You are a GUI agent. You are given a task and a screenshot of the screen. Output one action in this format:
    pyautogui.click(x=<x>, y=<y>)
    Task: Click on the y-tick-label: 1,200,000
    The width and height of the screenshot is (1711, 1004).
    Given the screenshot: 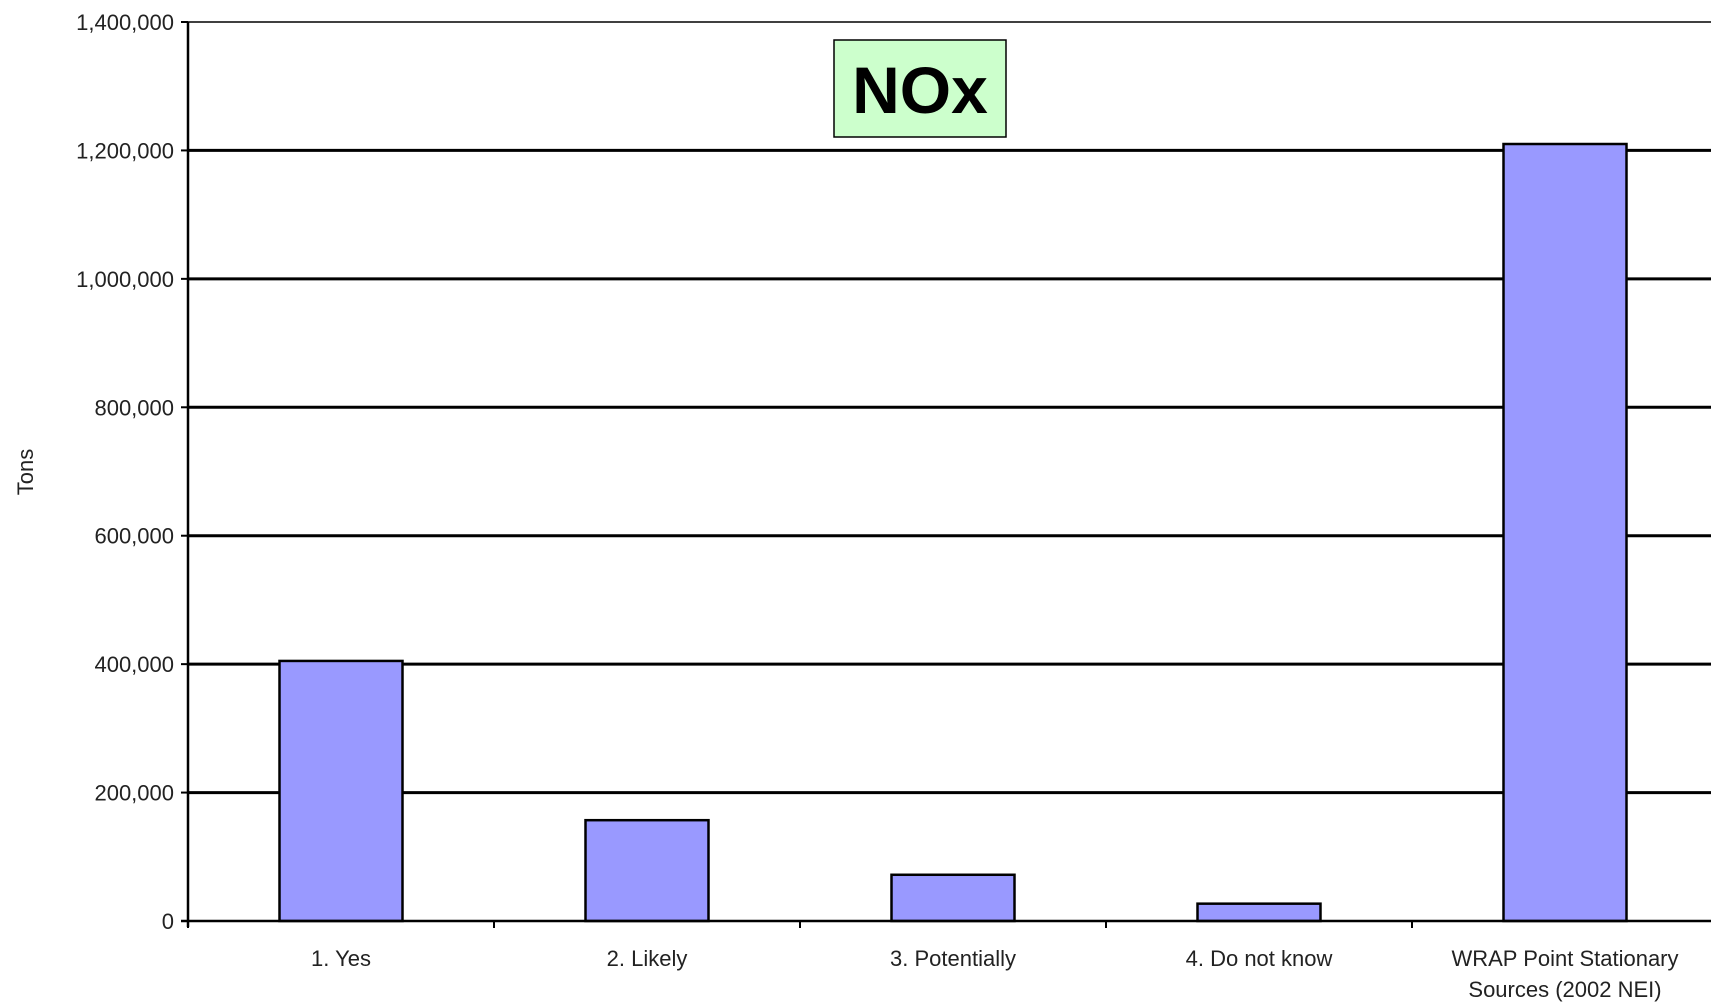 What is the action you would take?
    pyautogui.click(x=125, y=150)
    